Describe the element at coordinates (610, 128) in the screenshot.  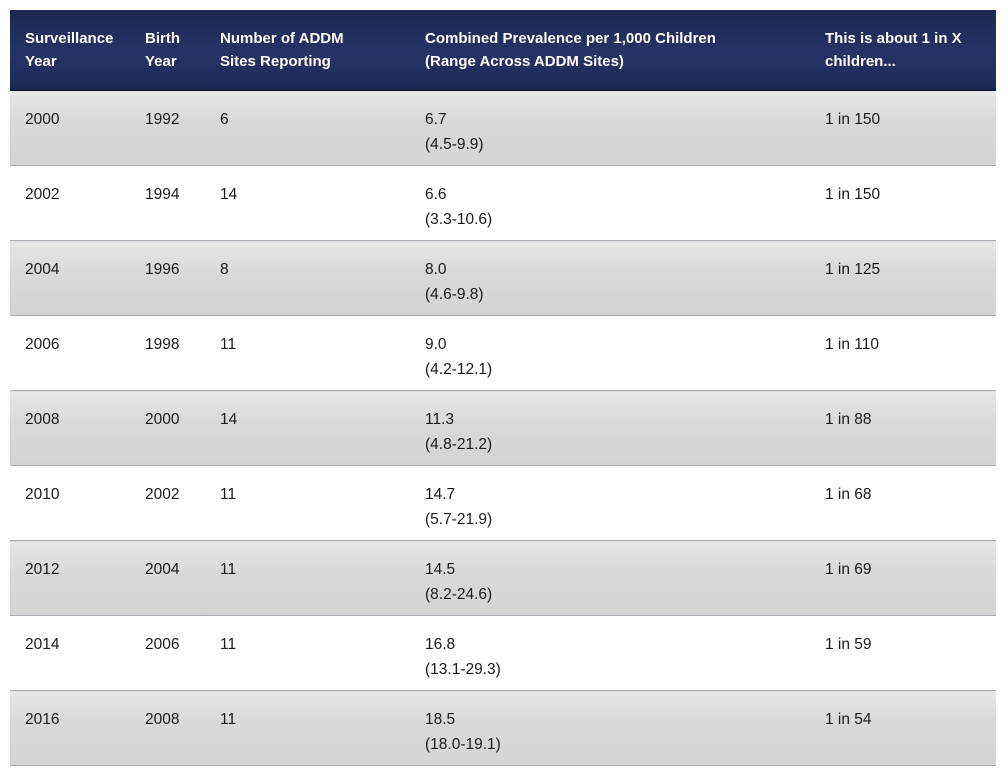
I see `cell-prevalence: 6.7 (4.5-9.9)` at that location.